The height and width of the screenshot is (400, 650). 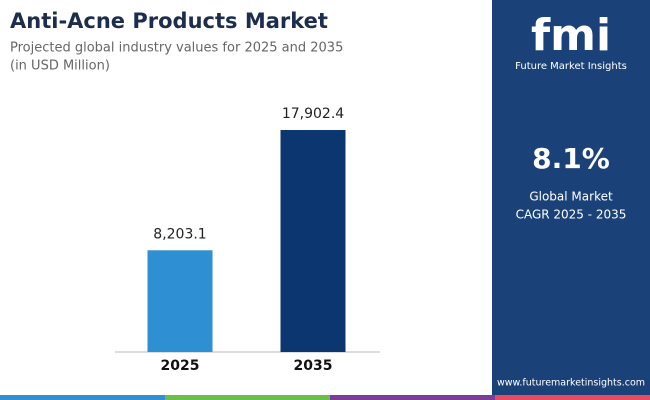 What do you see at coordinates (169, 21) in the screenshot?
I see `chart-title: Anti-Acne Products Market` at bounding box center [169, 21].